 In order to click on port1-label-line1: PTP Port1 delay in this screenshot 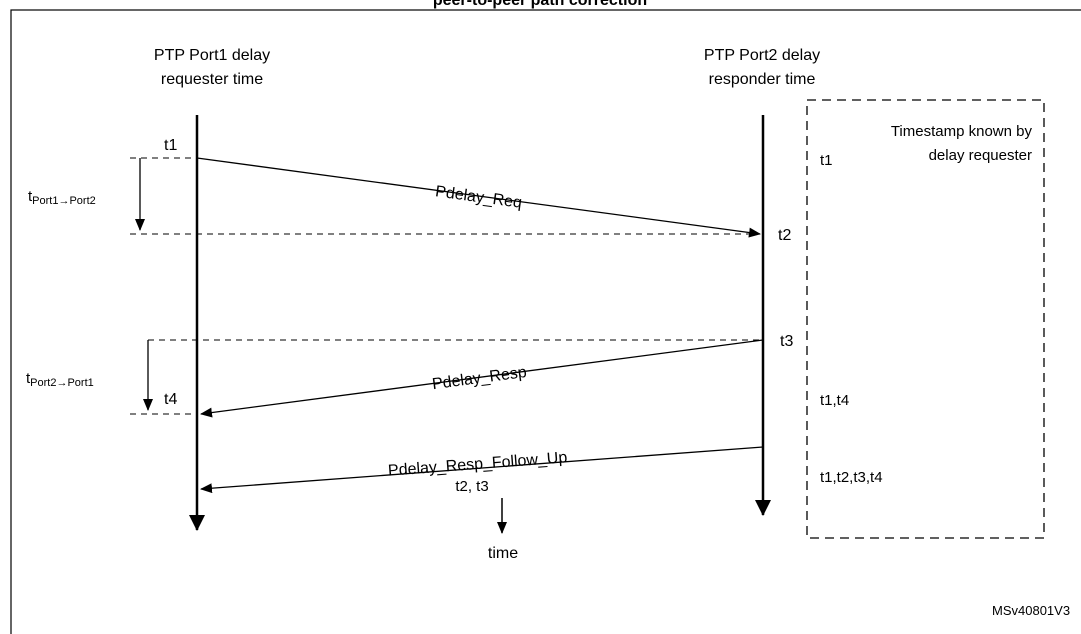, I will do `click(212, 55)`.